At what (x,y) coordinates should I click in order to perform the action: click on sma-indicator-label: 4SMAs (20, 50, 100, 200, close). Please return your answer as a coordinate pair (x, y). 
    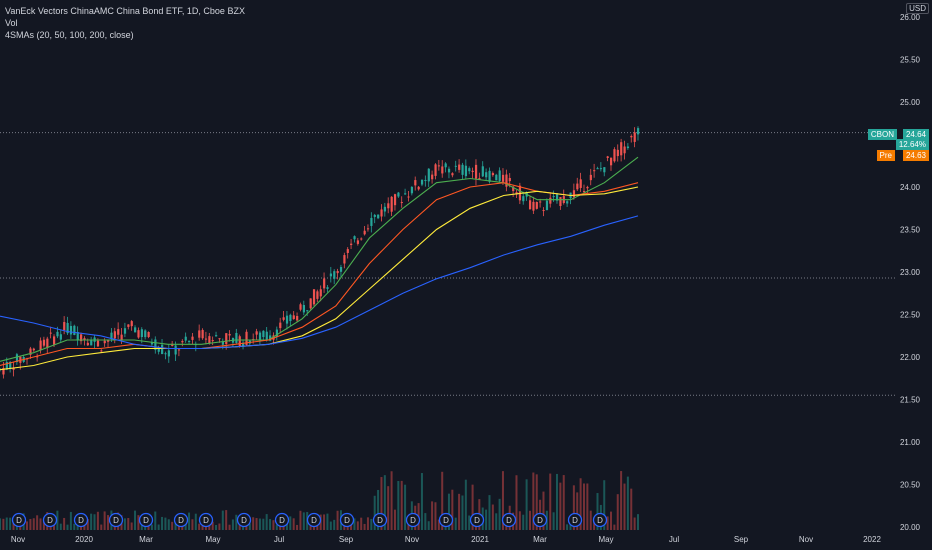
    Looking at the image, I should click on (69, 35).